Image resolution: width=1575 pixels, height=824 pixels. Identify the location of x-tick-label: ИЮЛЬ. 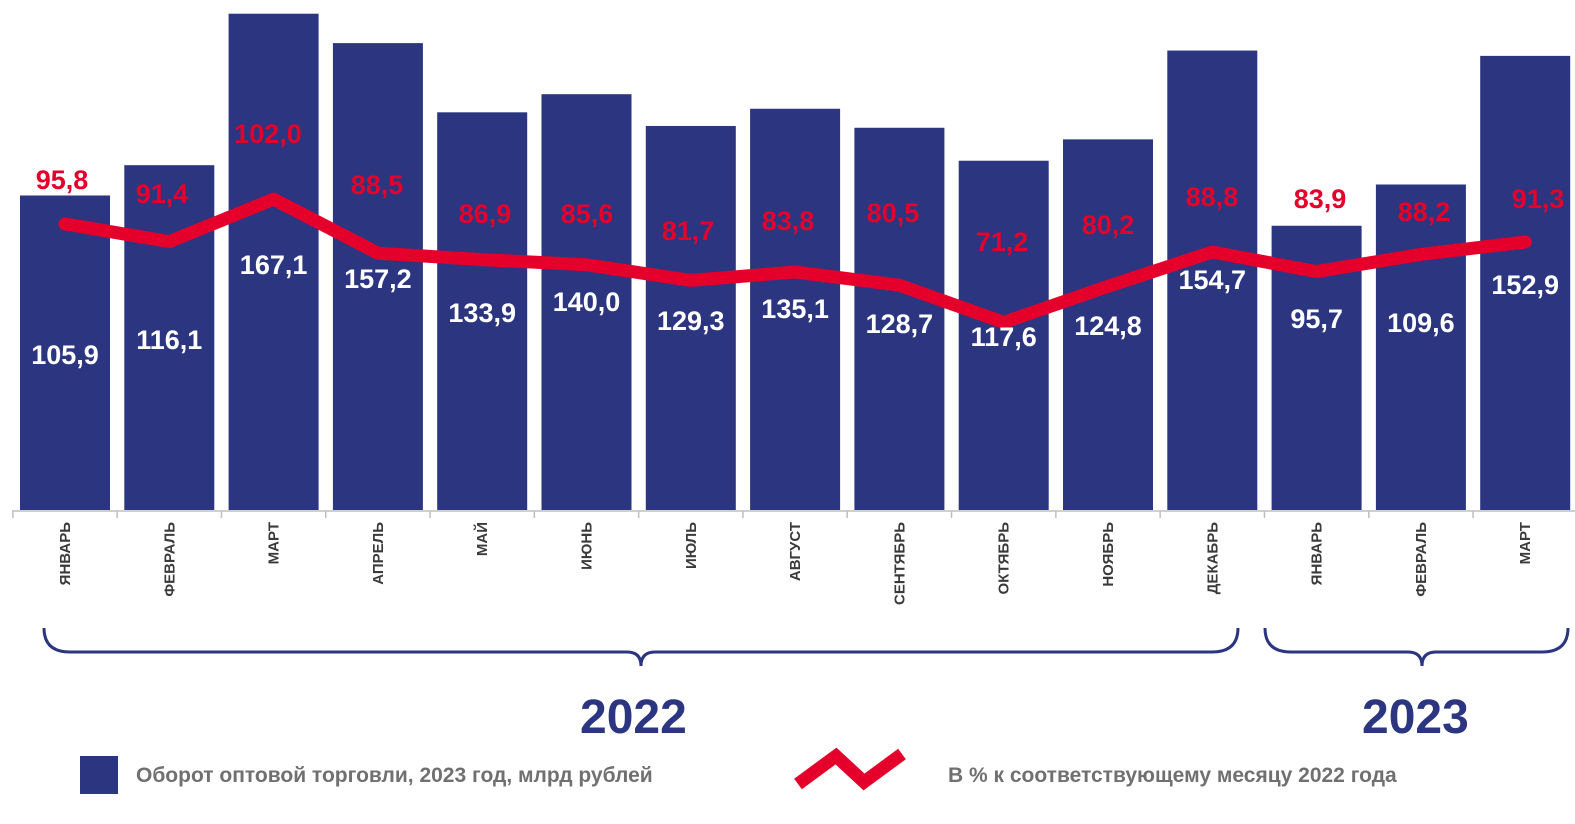
(691, 545).